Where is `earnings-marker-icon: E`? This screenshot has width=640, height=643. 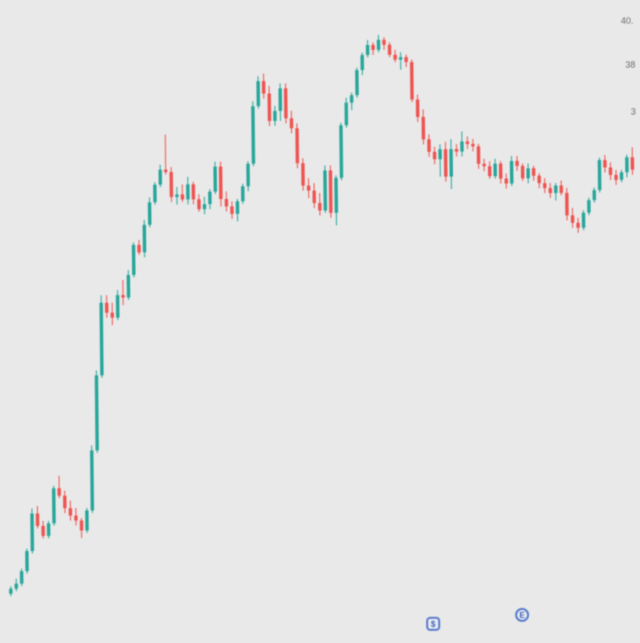
earnings-marker-icon: E is located at coordinates (522, 615).